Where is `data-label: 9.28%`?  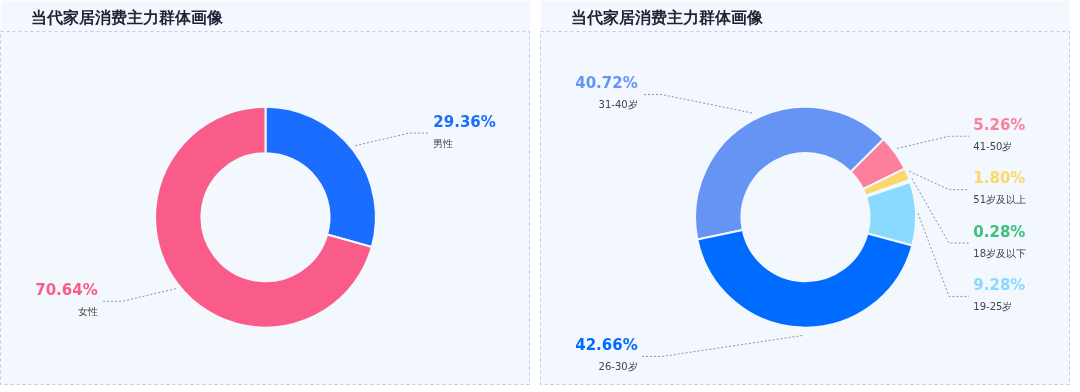 data-label: 9.28% is located at coordinates (999, 285).